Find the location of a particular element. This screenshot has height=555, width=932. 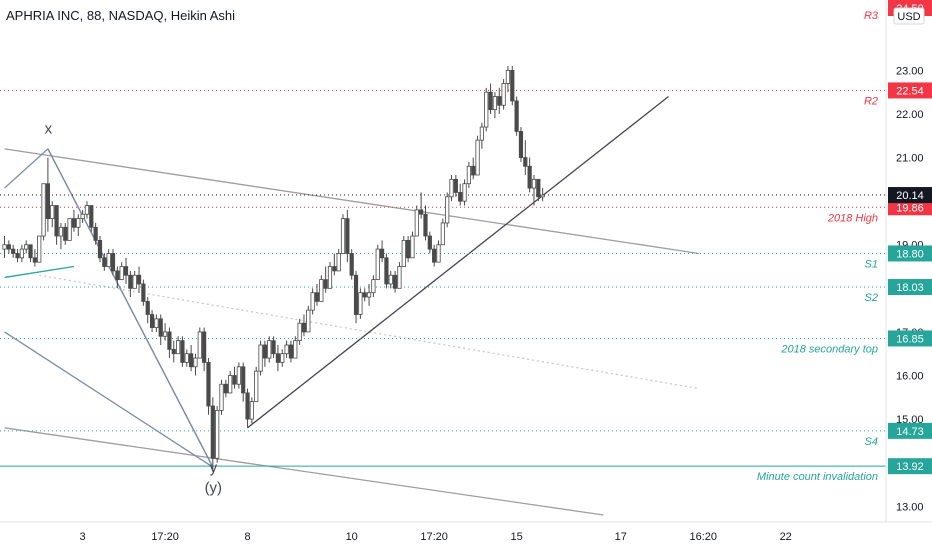

currency-box is located at coordinates (909, 16).